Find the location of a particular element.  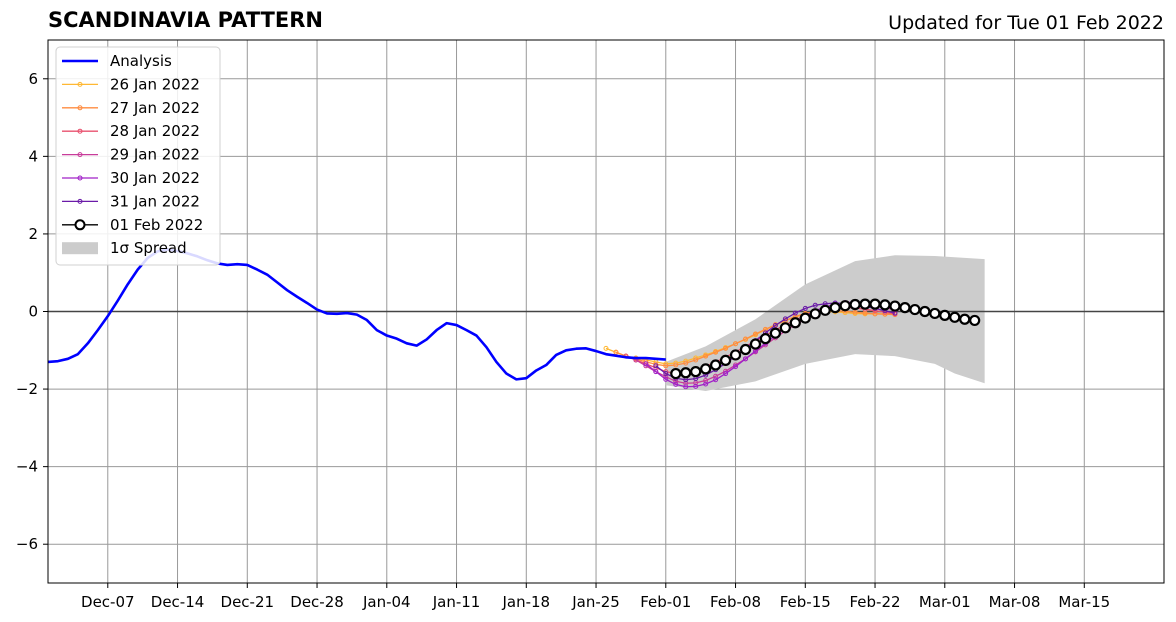

legend-swatch-spread is located at coordinates (80, 248).